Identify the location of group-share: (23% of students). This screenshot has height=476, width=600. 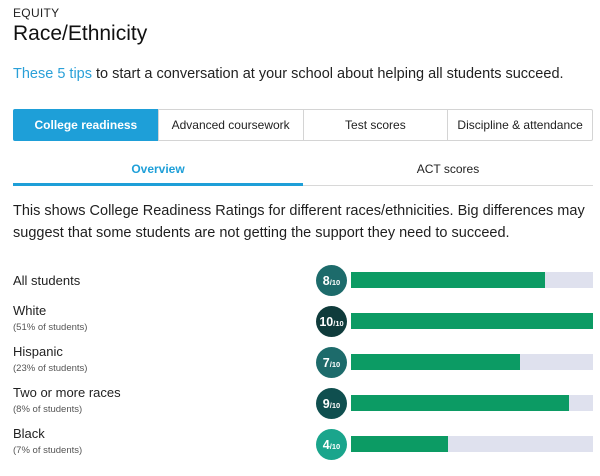
(50, 368).